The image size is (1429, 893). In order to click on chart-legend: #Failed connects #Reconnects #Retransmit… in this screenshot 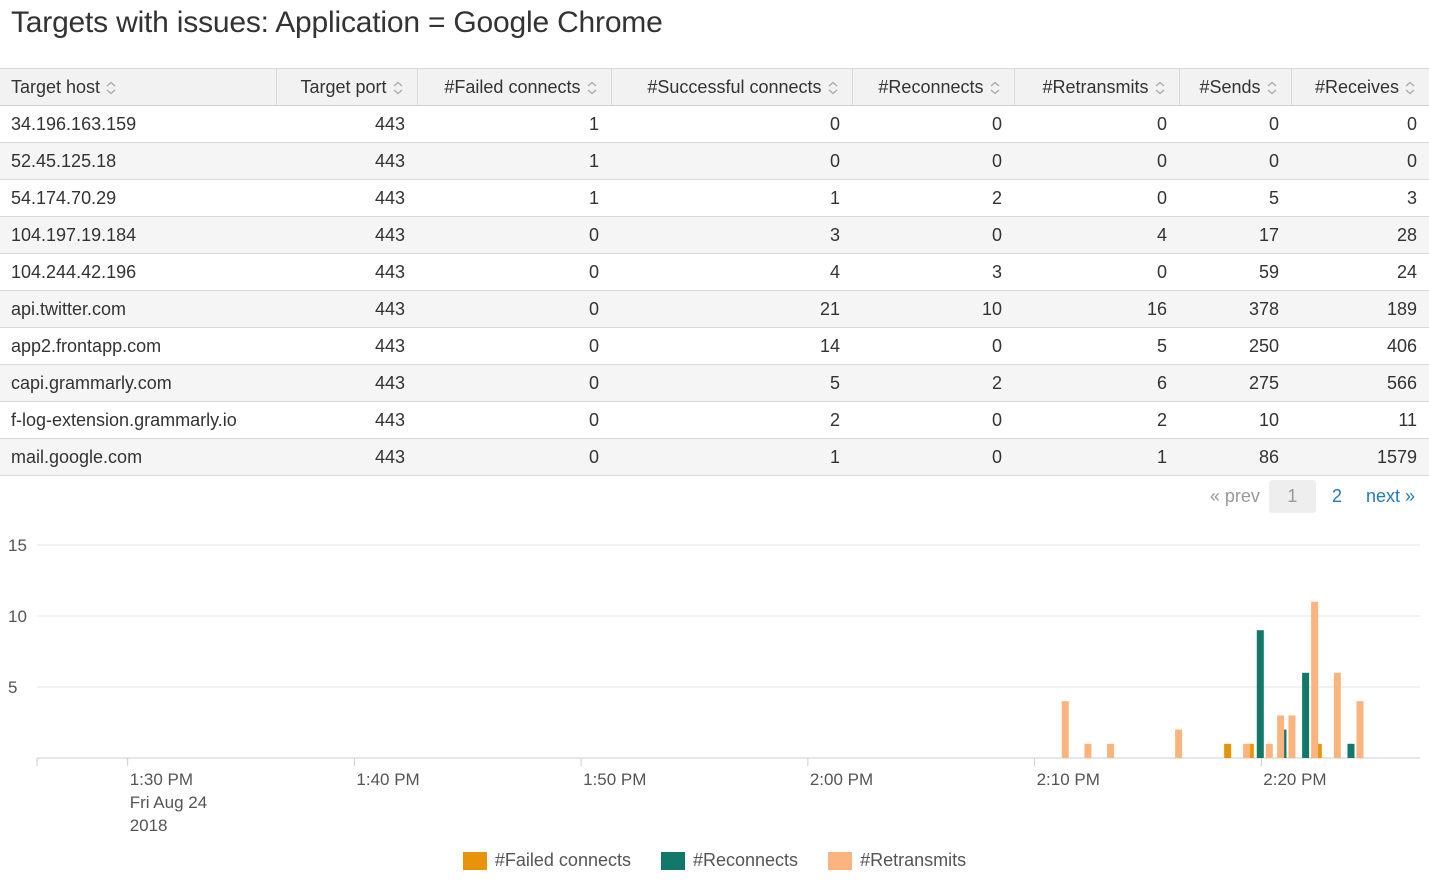, I will do `click(714, 860)`.